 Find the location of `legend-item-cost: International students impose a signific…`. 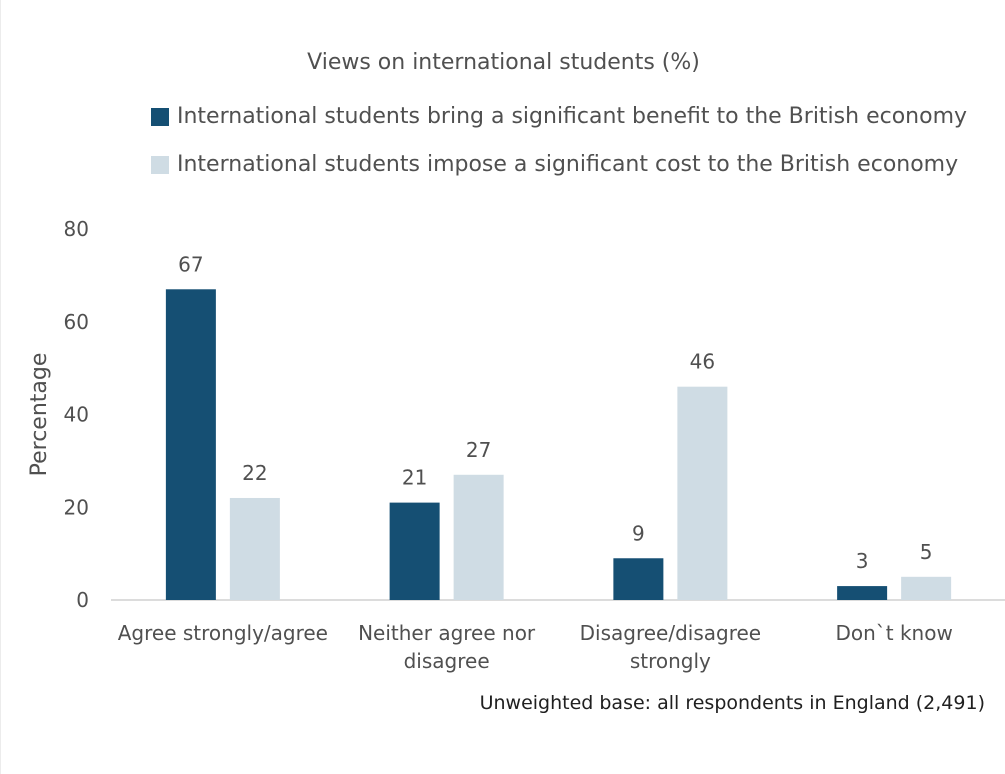

legend-item-cost: International students impose a signific… is located at coordinates (554, 164).